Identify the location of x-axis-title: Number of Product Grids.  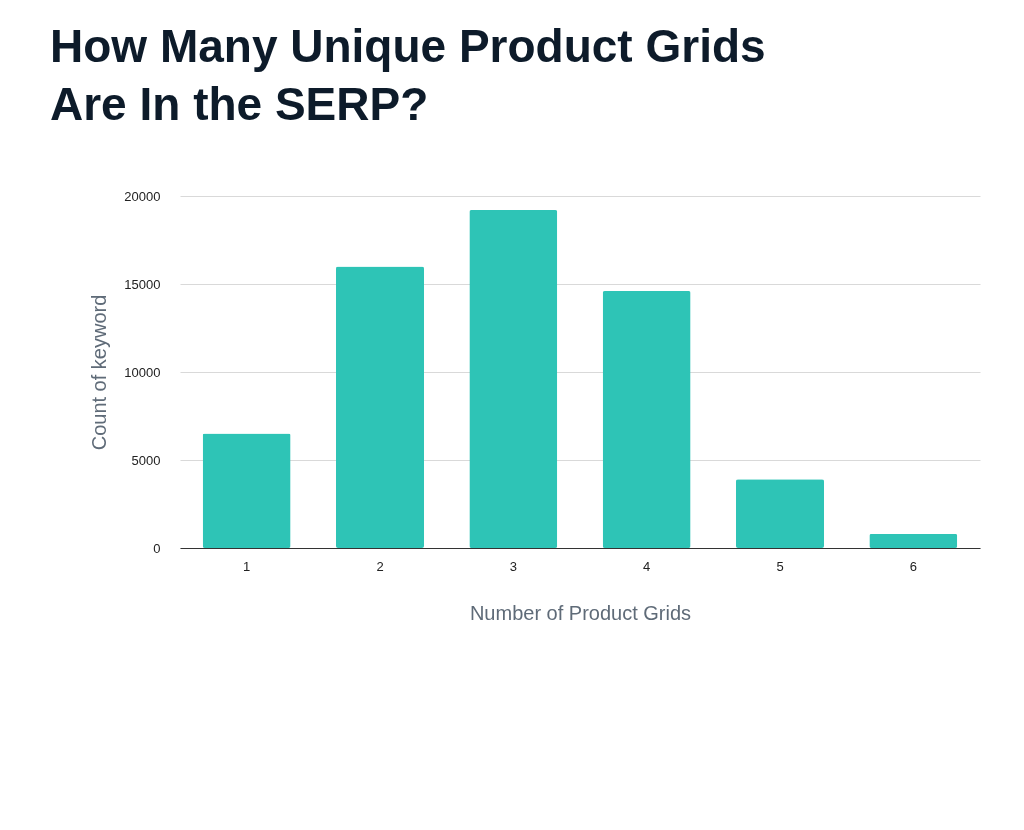
(580, 612).